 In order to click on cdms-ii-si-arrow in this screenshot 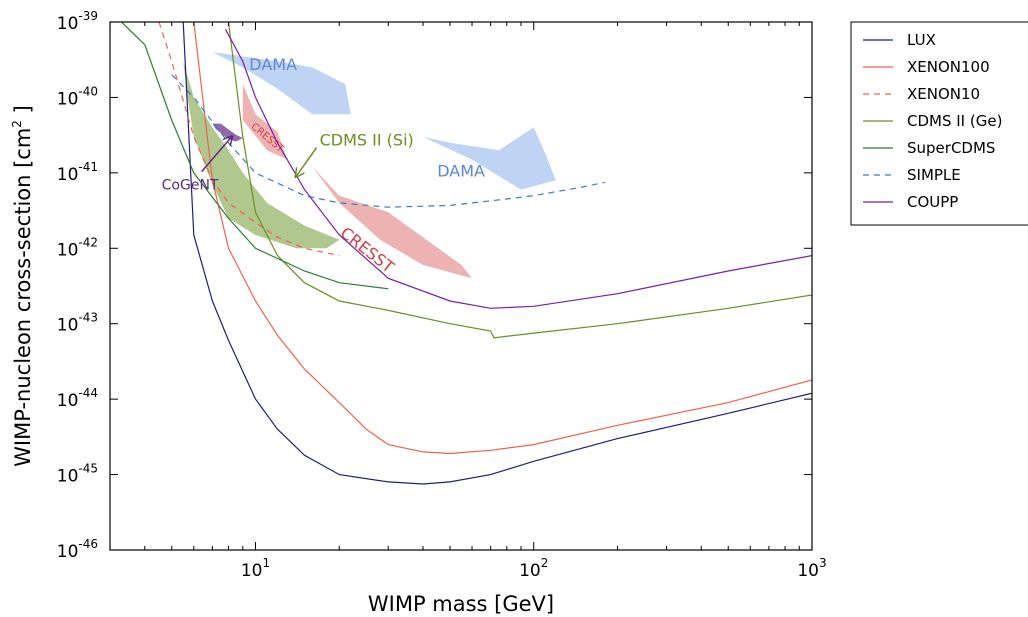, I will do `click(307, 162)`.